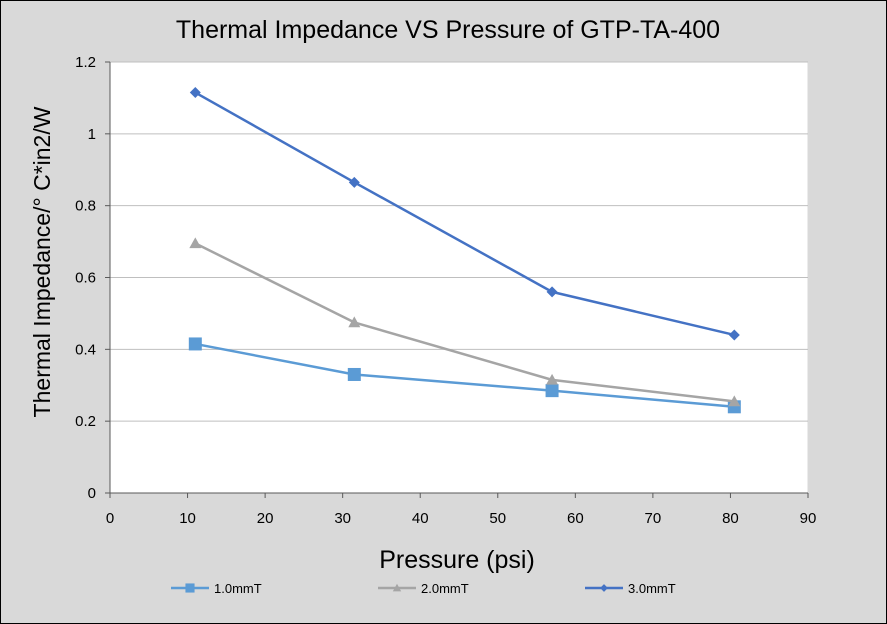 This screenshot has width=887, height=624. Describe the element at coordinates (42, 261) in the screenshot. I see `y-axis-label: Thermal Impedance/° C*in2/W` at that location.